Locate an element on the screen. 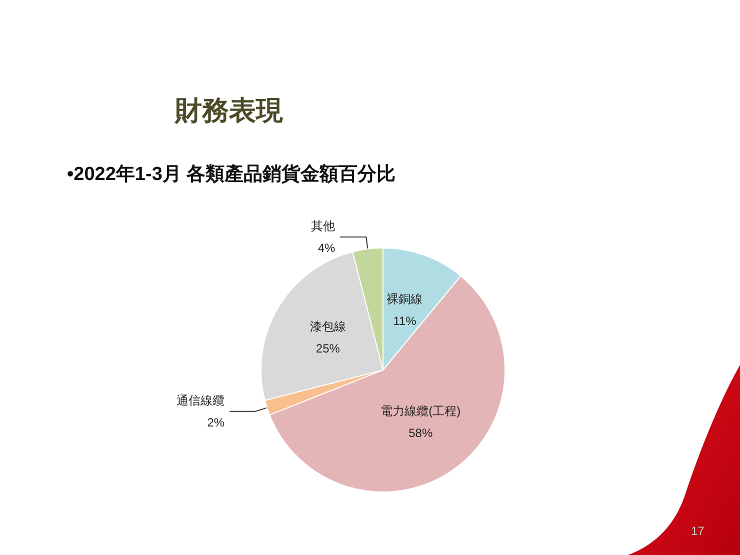  slice-label: 通信線纜 is located at coordinates (200, 400).